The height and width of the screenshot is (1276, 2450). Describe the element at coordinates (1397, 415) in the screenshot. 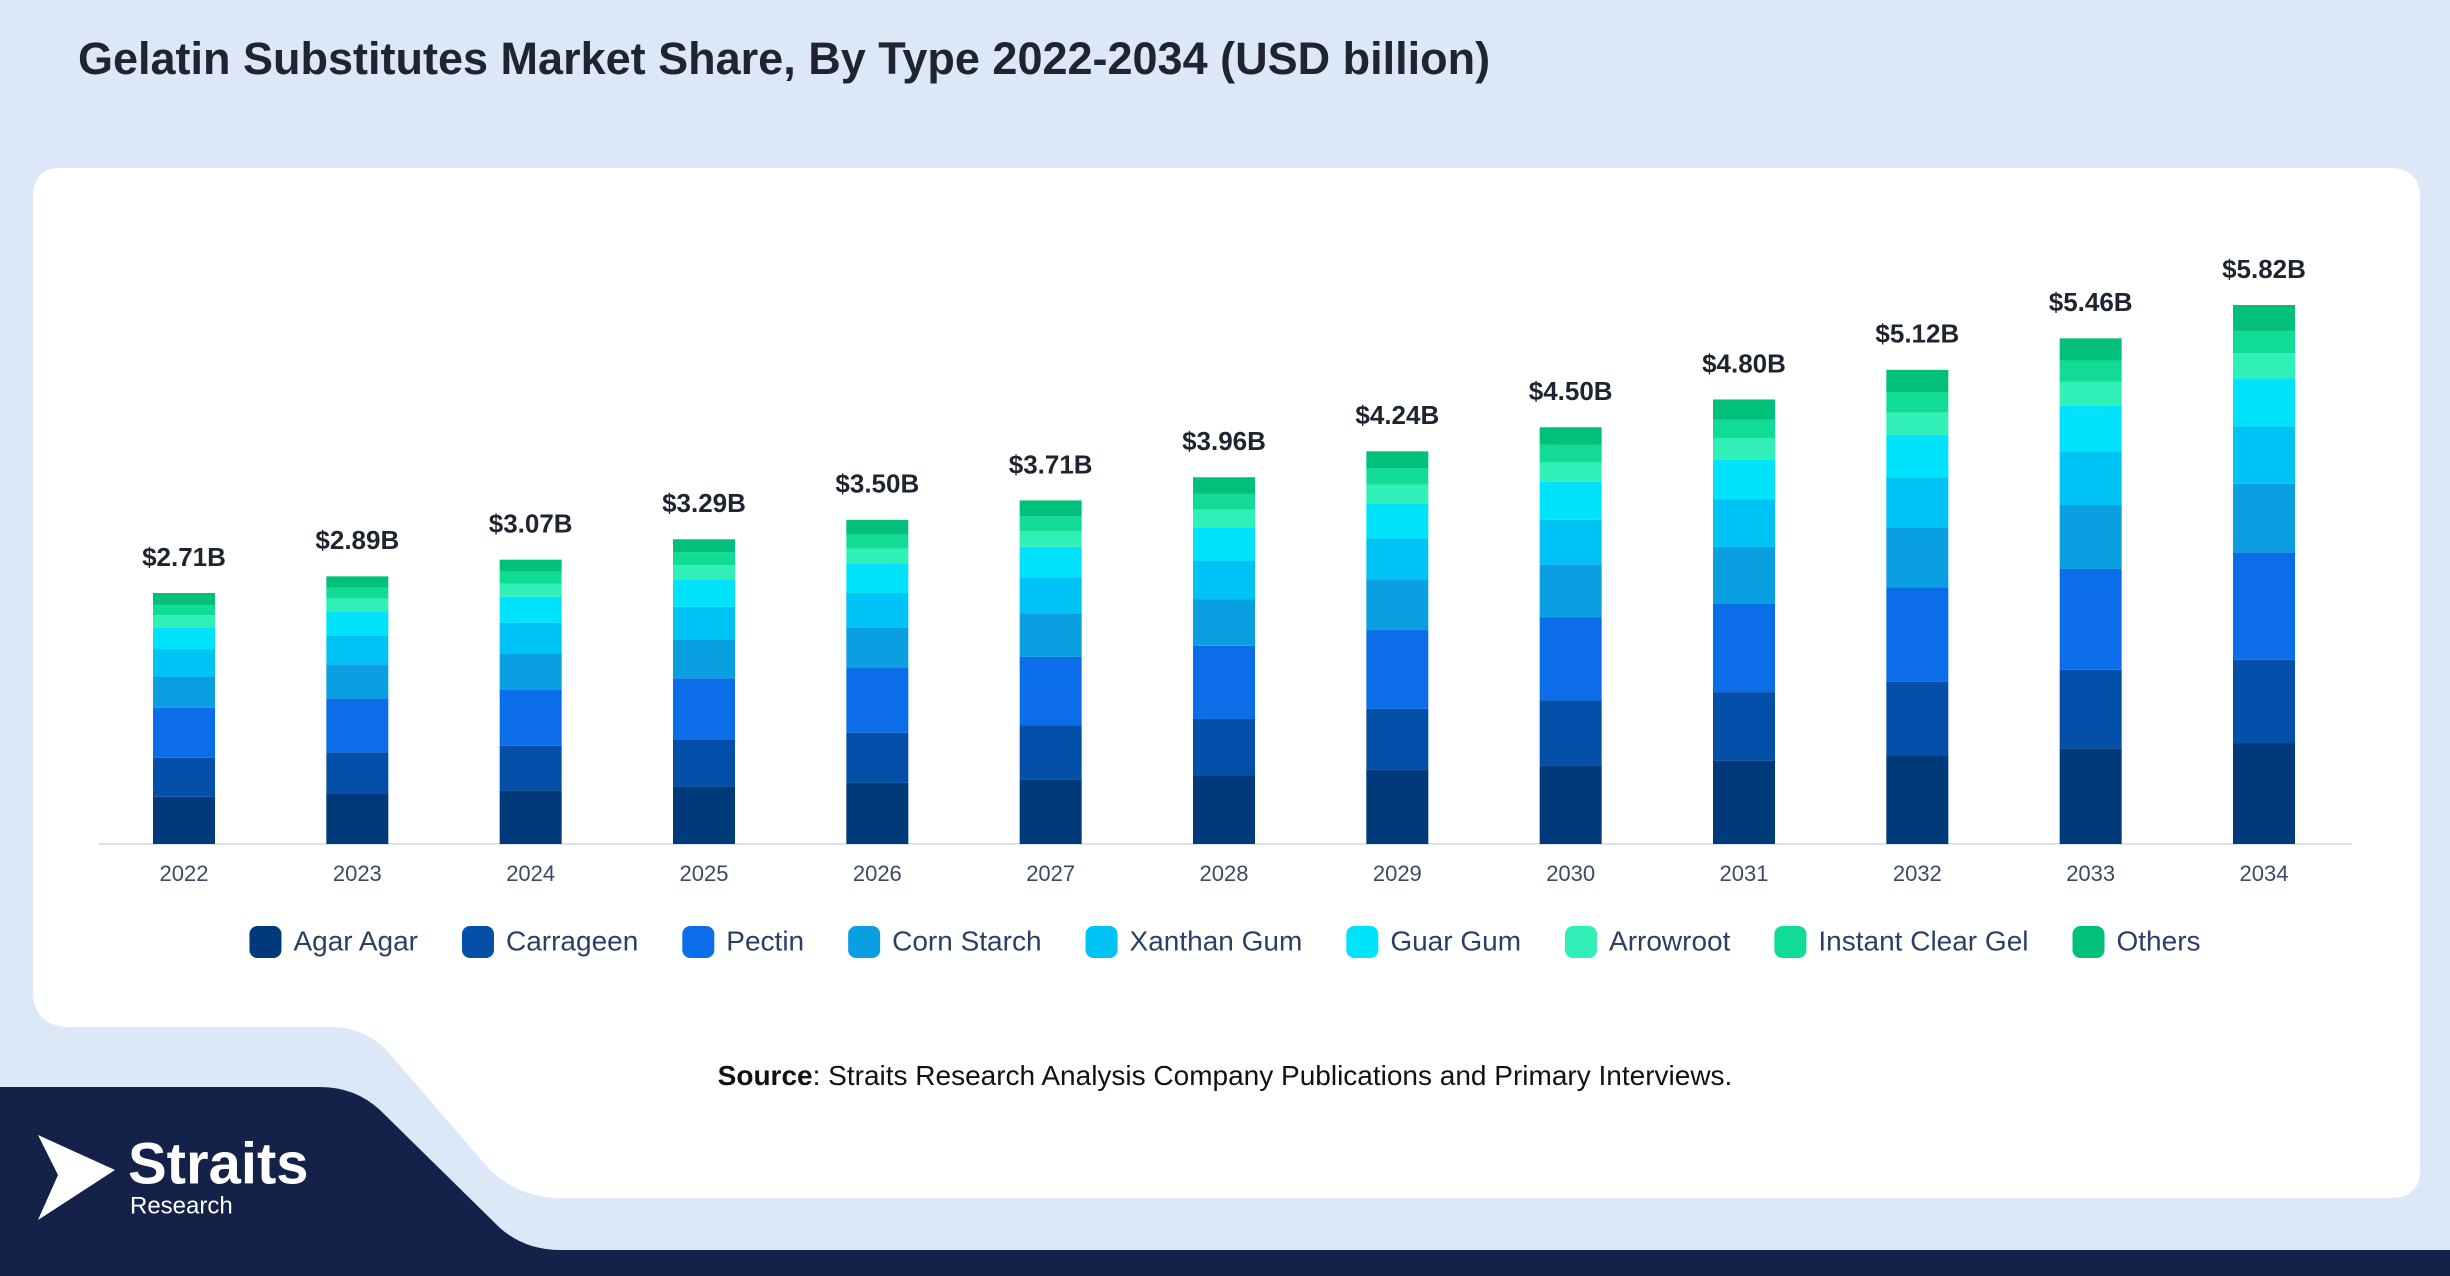

I see `total-label: $4.24B` at that location.